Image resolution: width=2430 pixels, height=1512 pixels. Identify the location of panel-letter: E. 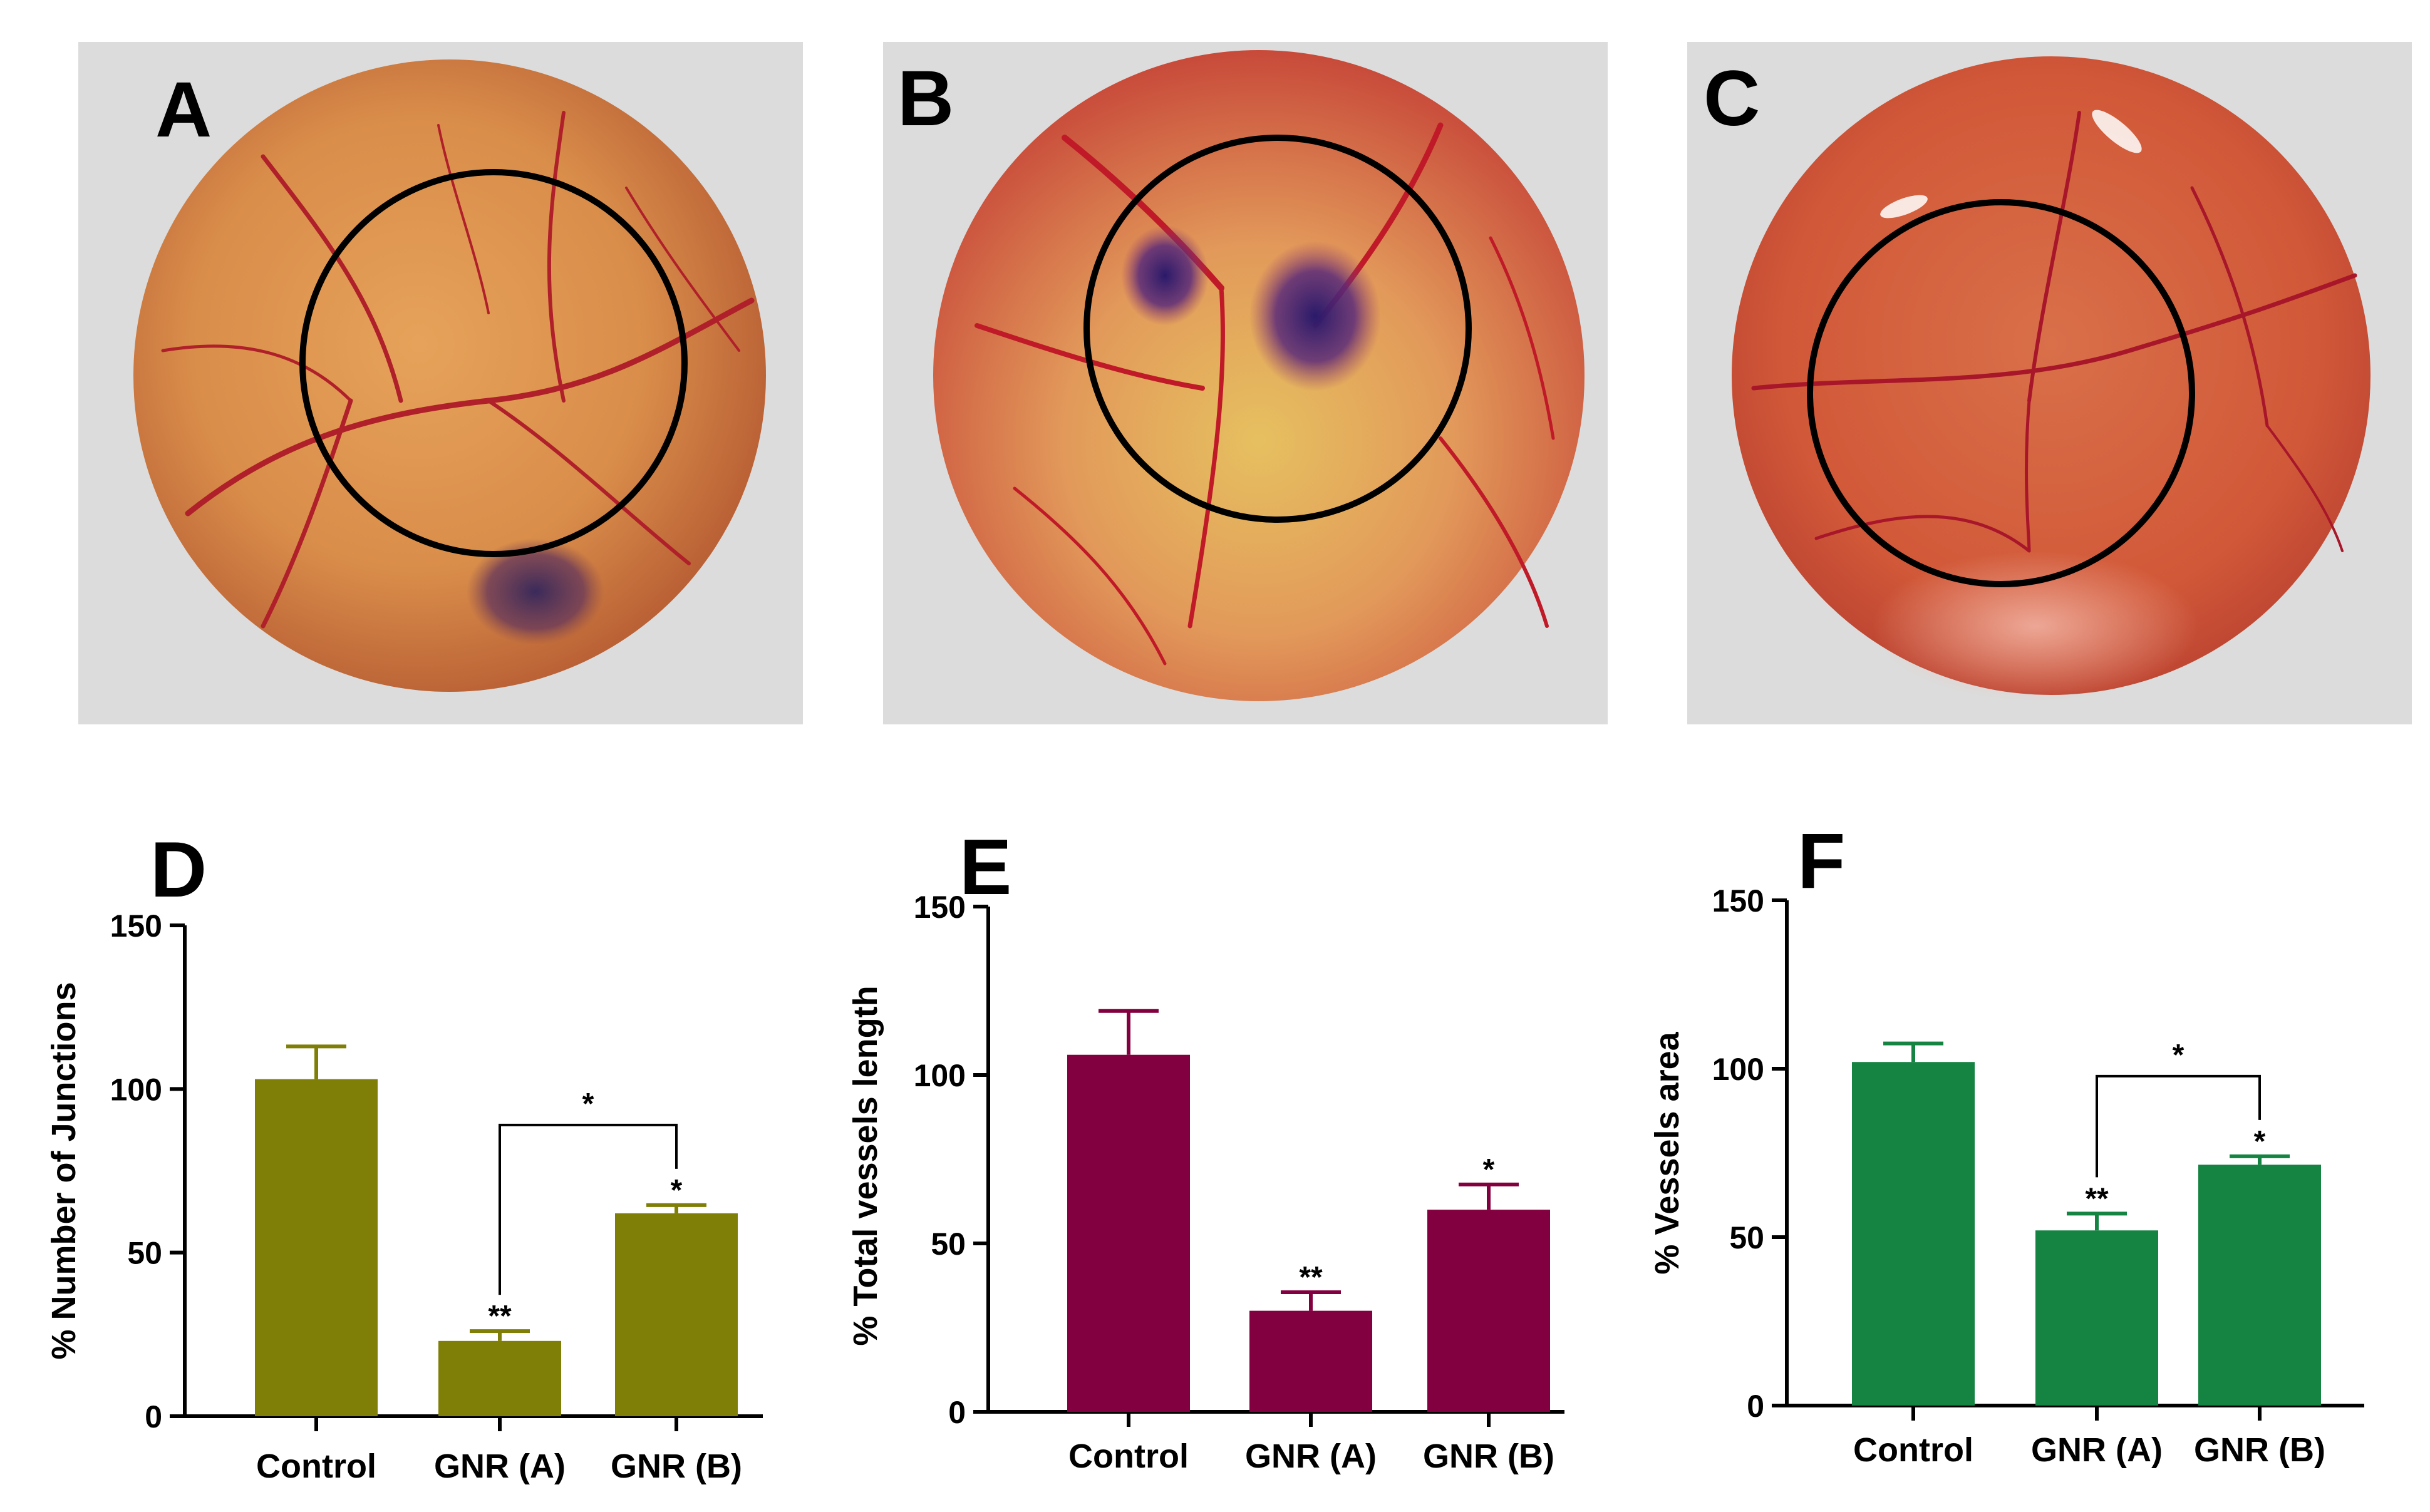
(985, 868).